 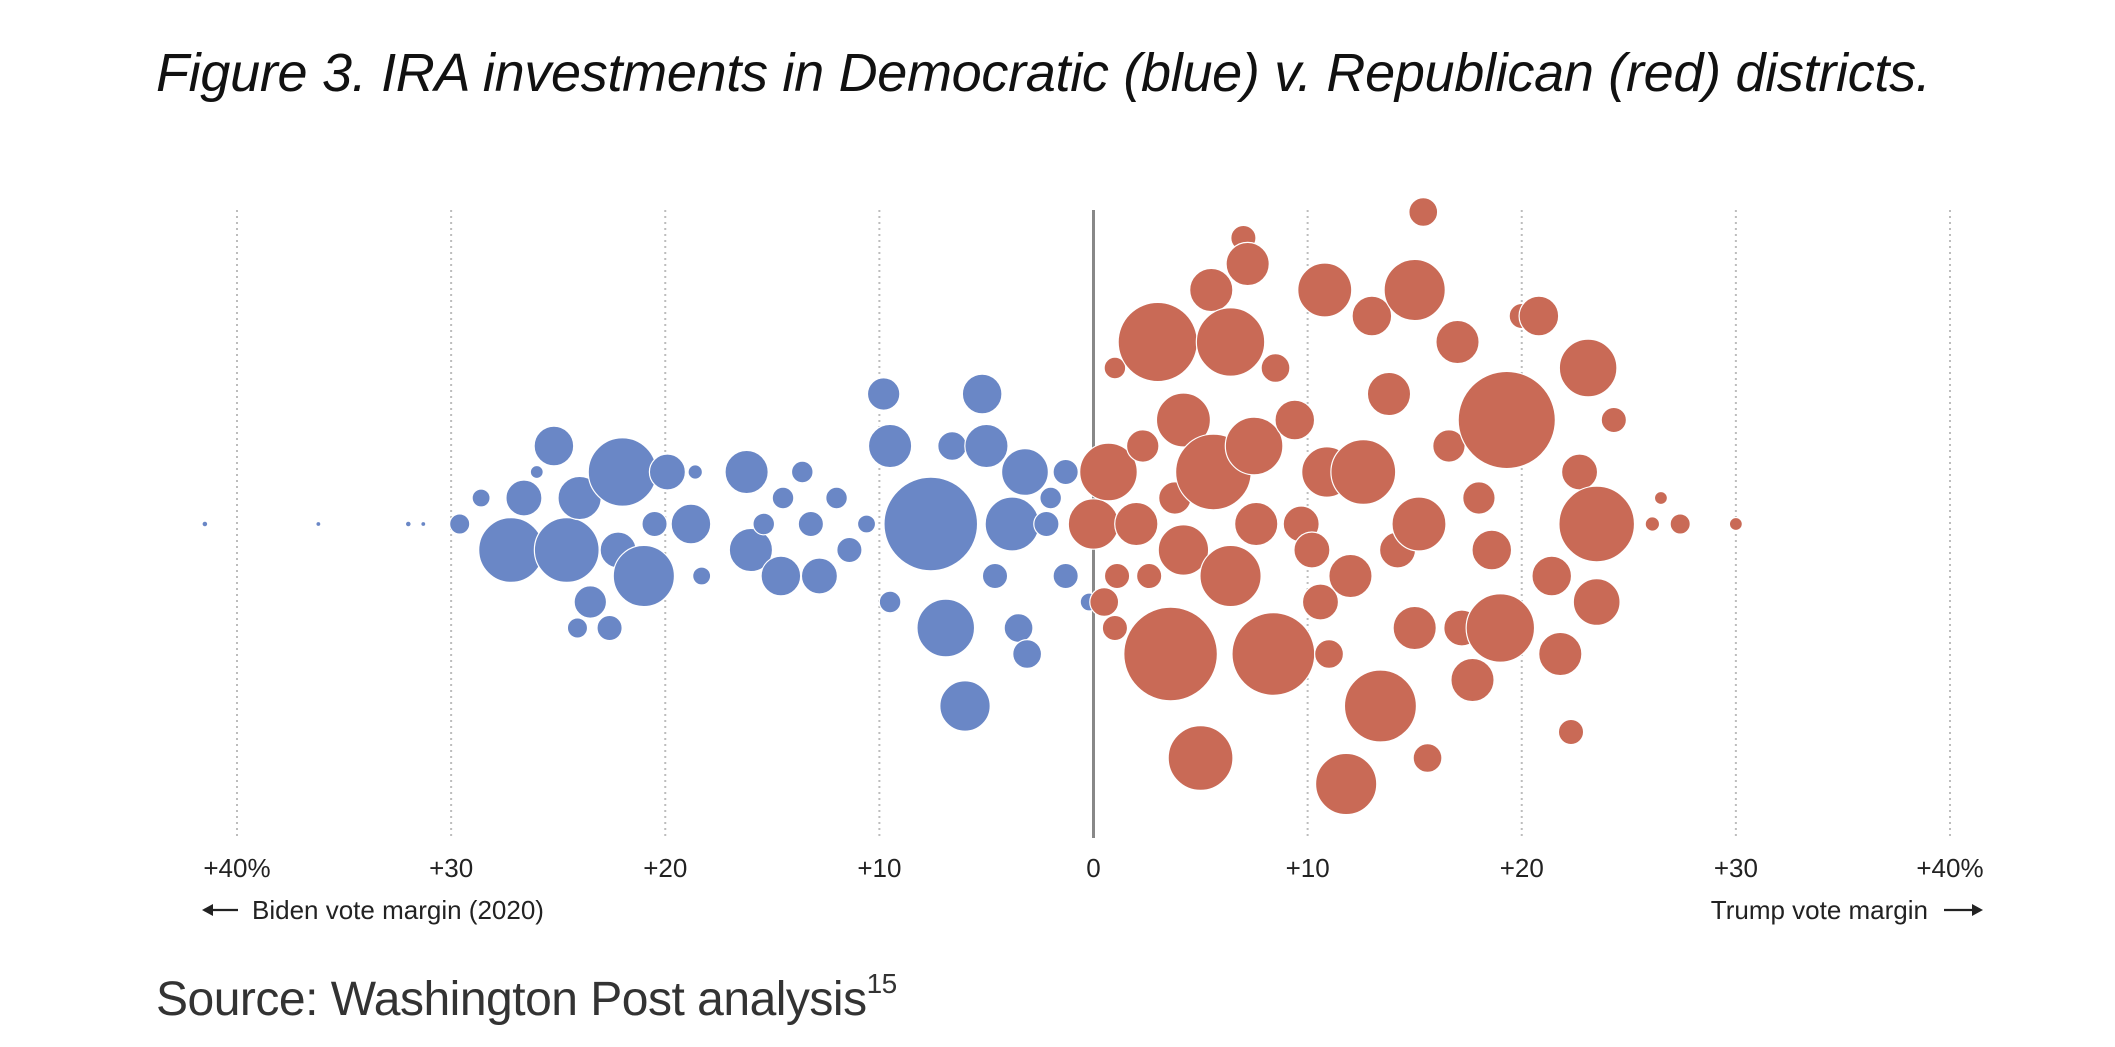 What do you see at coordinates (511, 999) in the screenshot?
I see `source-text: Source: Washington Post analysis` at bounding box center [511, 999].